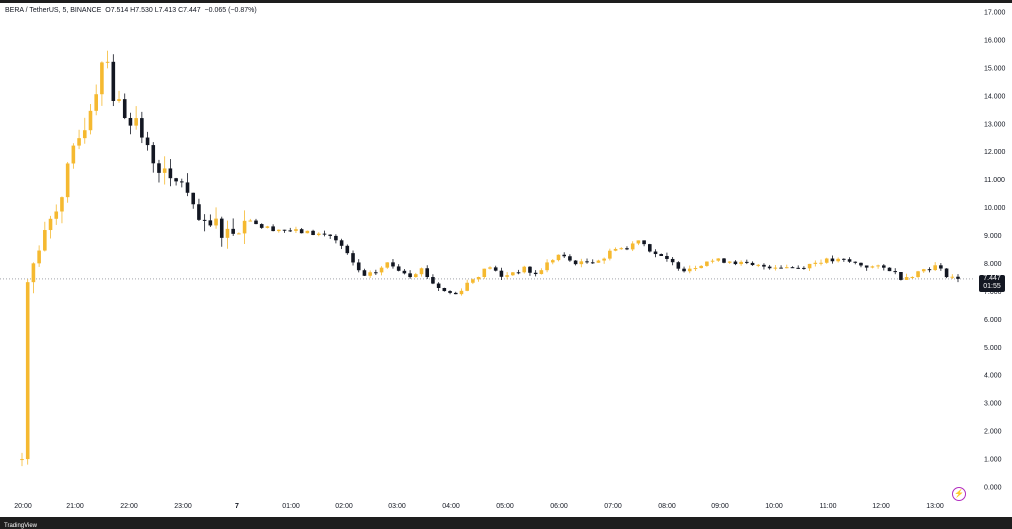  I want to click on last-price-value: 7.447, so click(992, 278).